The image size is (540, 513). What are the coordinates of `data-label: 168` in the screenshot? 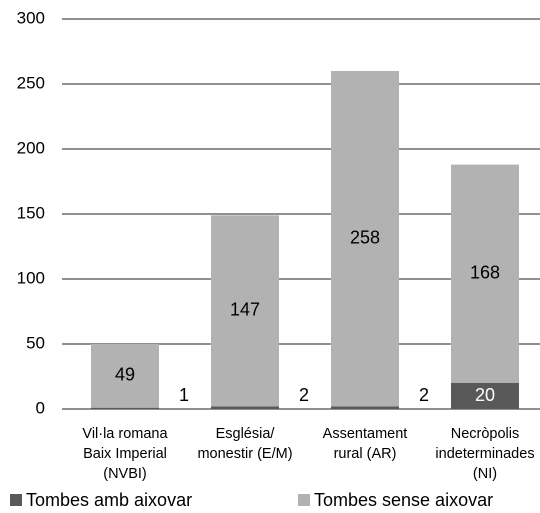 It's located at (485, 273).